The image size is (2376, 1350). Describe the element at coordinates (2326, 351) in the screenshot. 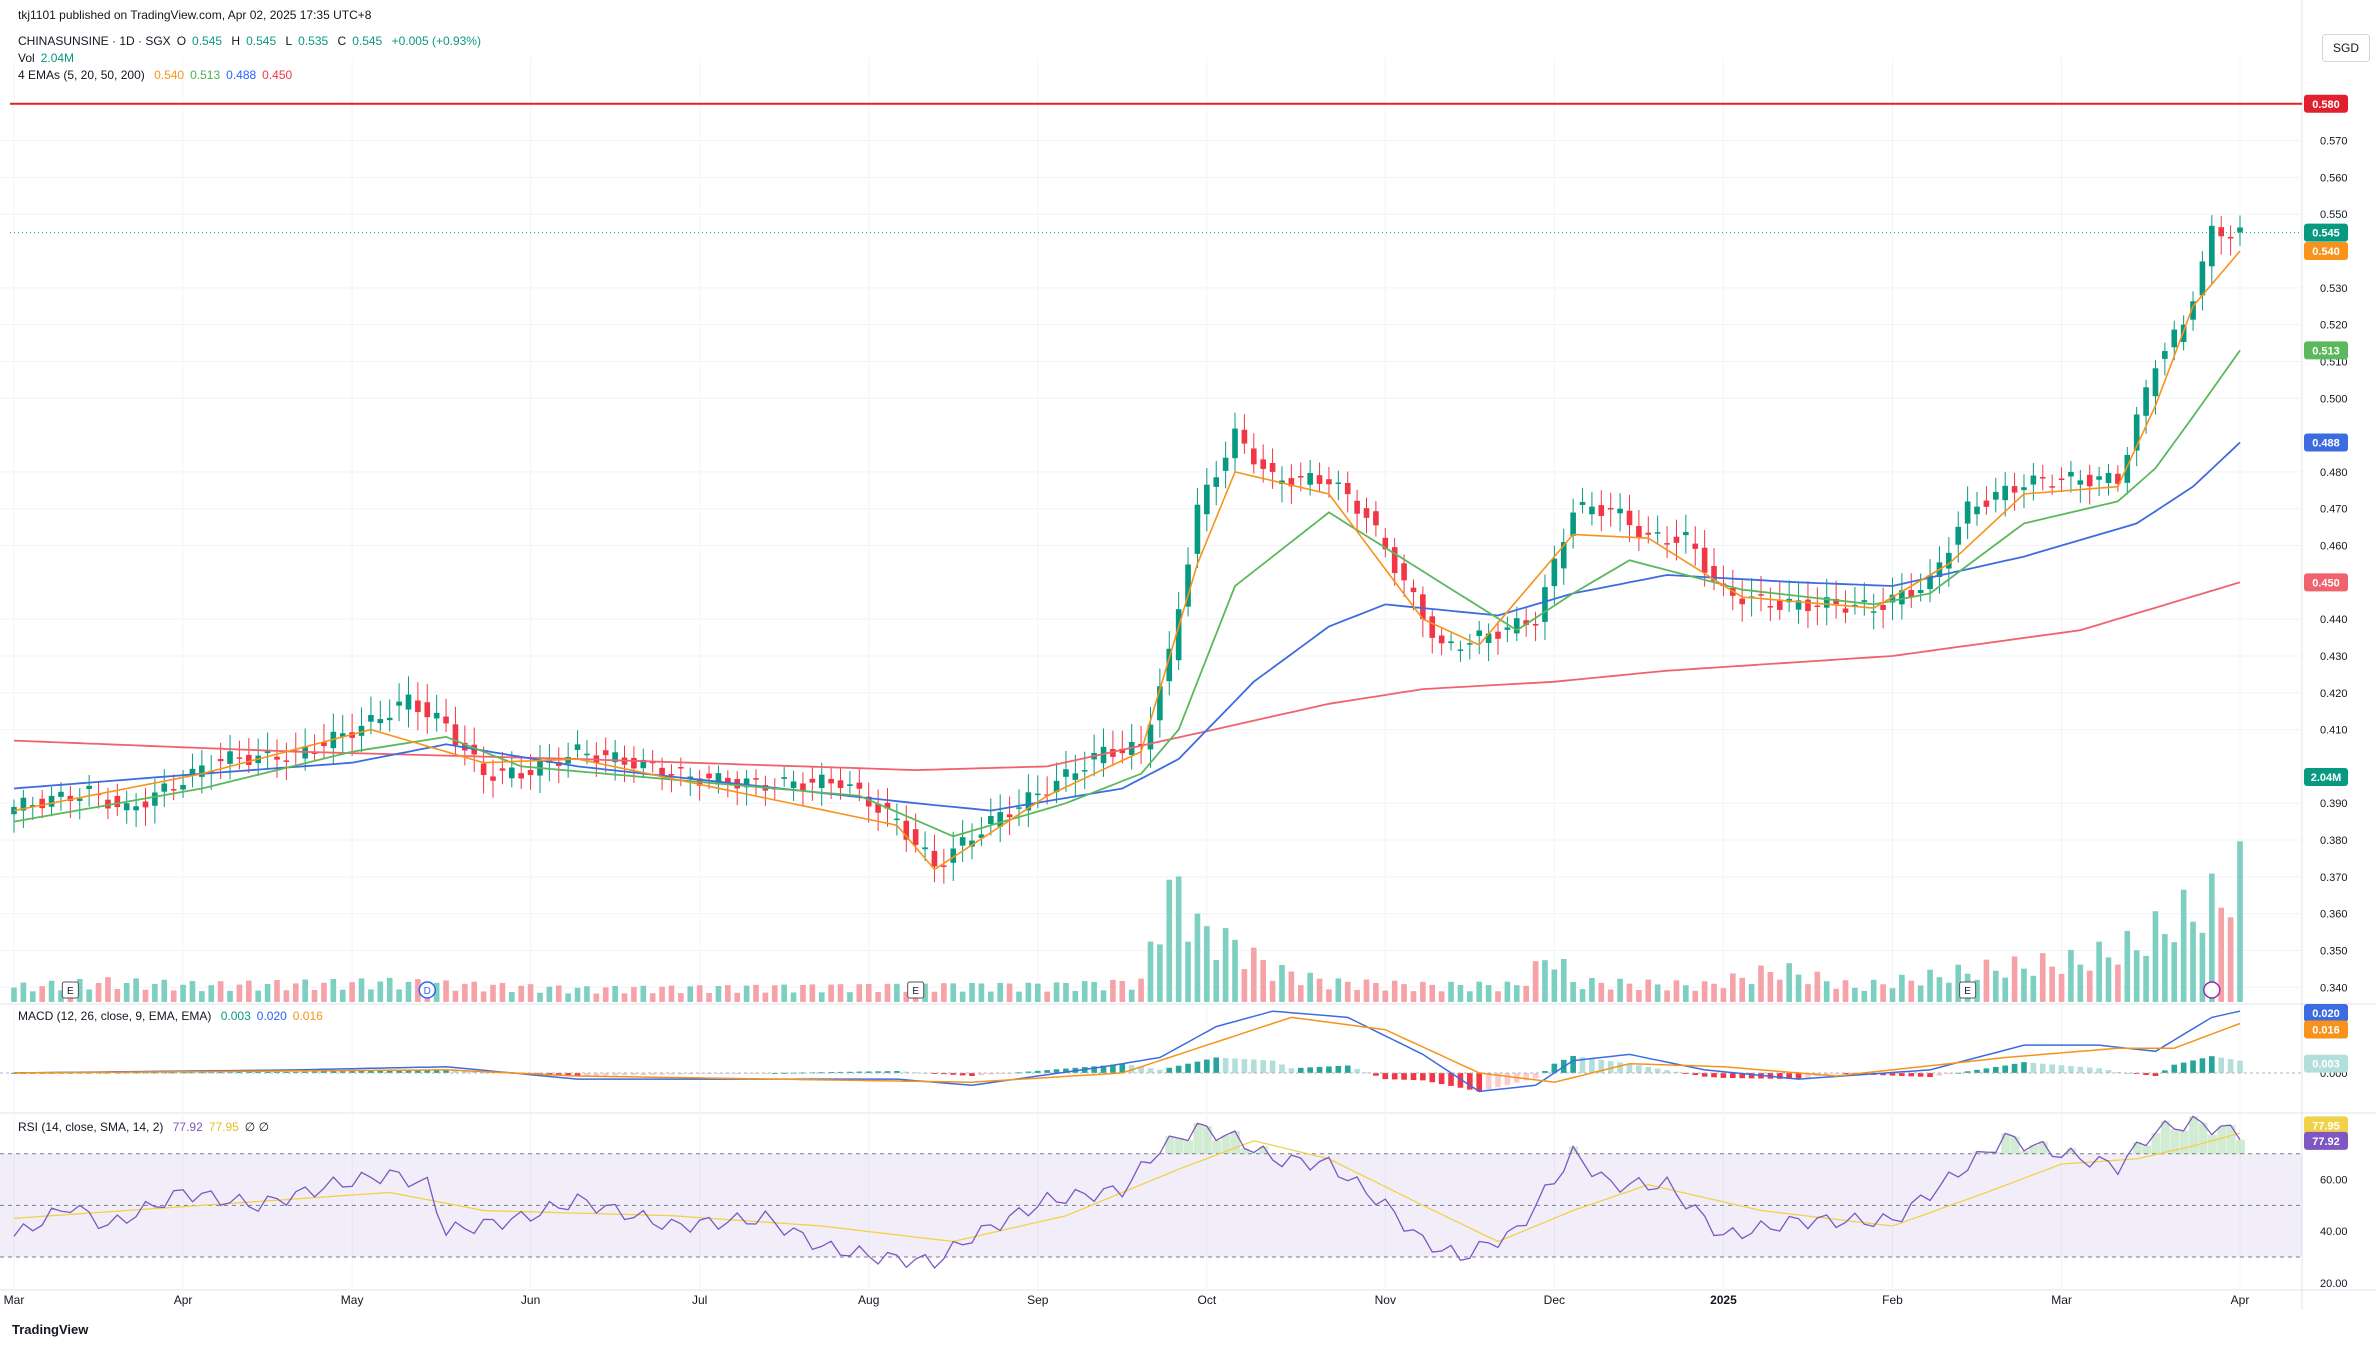

I see `ema-tag-text: 0.513` at that location.